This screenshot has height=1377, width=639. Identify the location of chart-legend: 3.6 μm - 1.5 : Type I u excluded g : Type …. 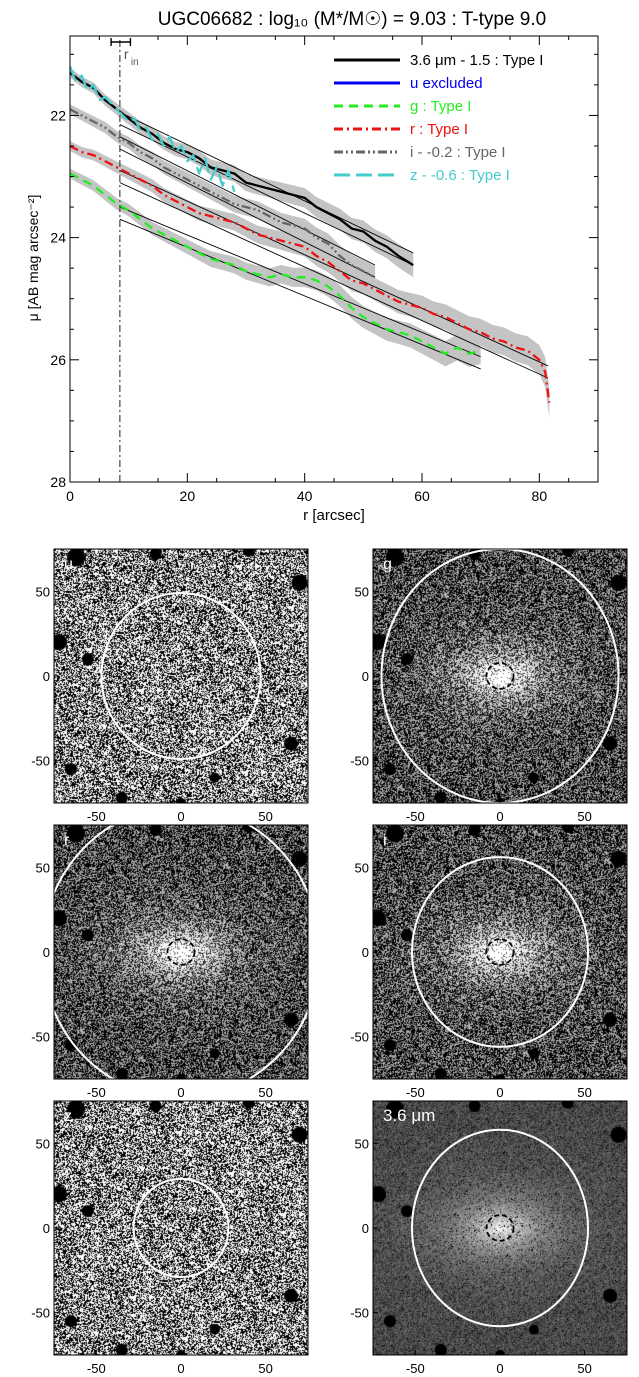
(438, 118).